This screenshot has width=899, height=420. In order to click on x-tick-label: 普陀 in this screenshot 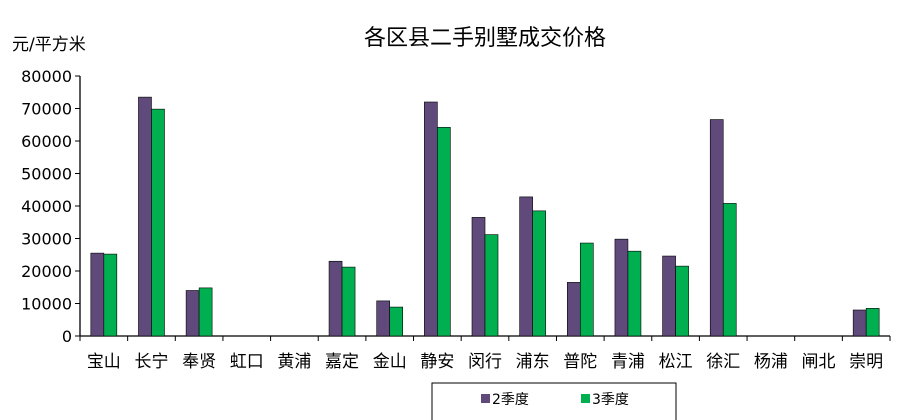, I will do `click(580, 362)`.